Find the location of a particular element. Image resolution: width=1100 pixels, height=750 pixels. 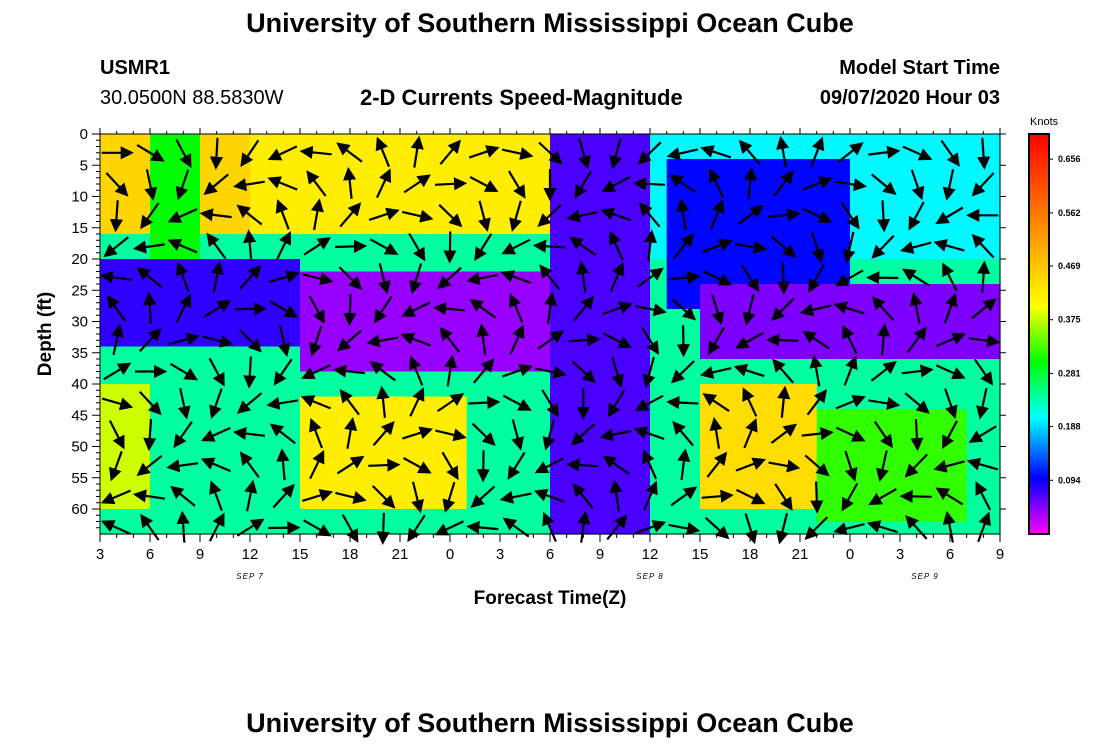

x-date-label: SEP 8 is located at coordinates (649, 576).